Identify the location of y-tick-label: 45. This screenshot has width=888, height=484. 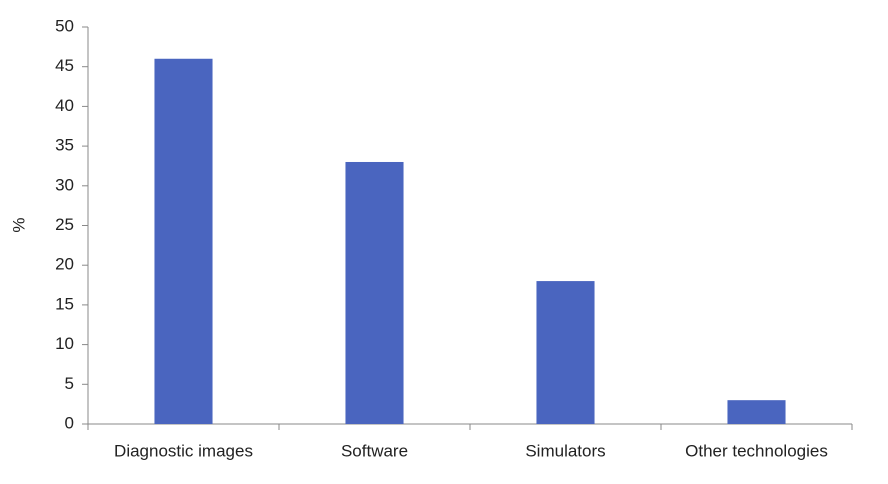
(64, 65).